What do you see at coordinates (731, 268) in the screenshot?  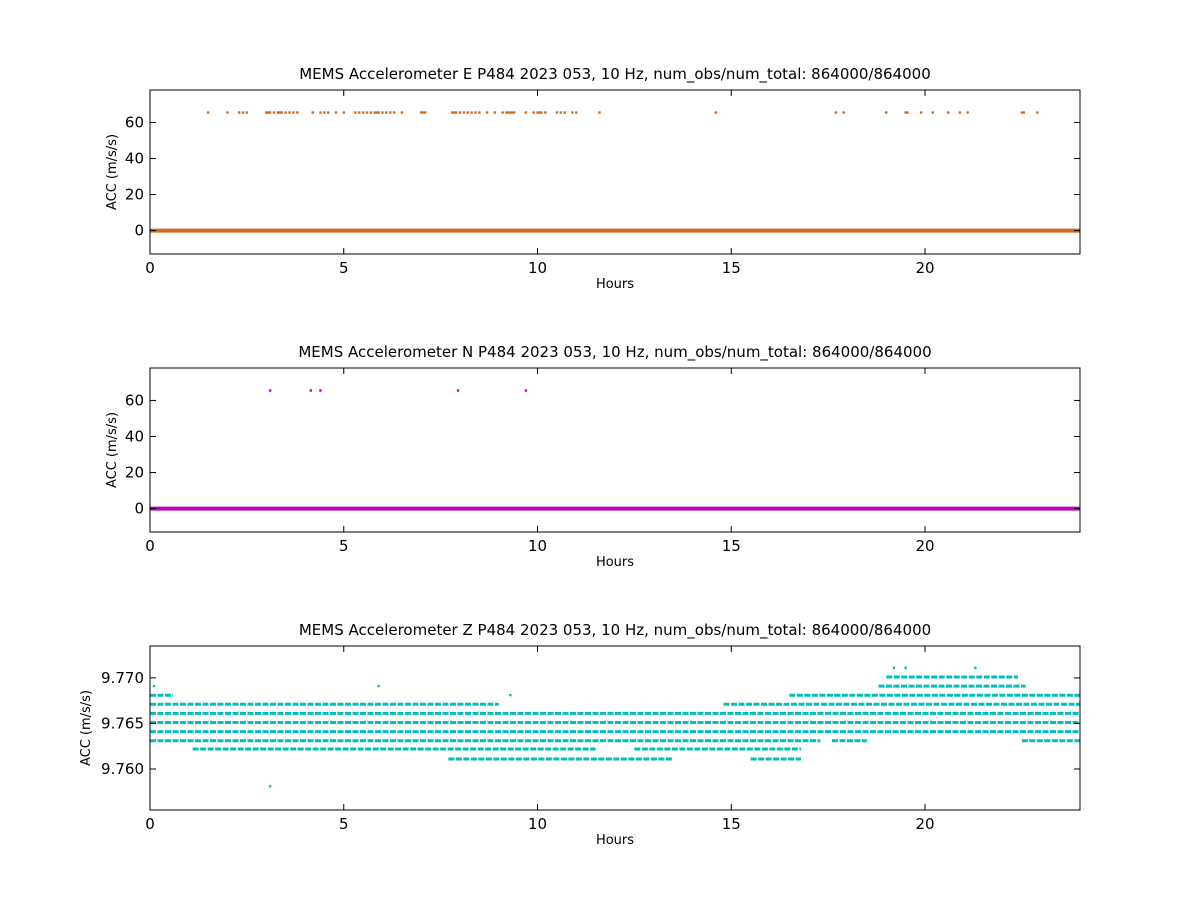 I see `x-tick-label: 15` at bounding box center [731, 268].